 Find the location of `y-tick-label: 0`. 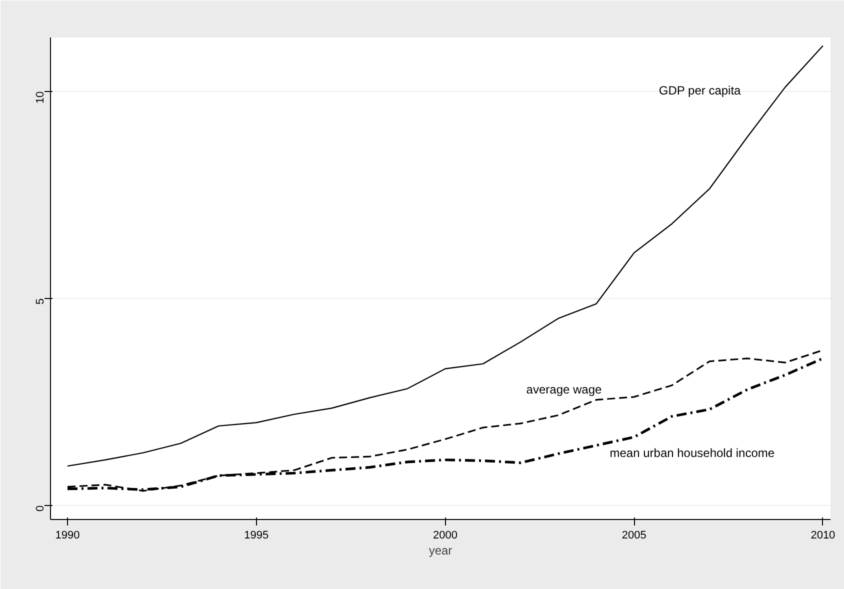

y-tick-label: 0 is located at coordinates (40, 508).